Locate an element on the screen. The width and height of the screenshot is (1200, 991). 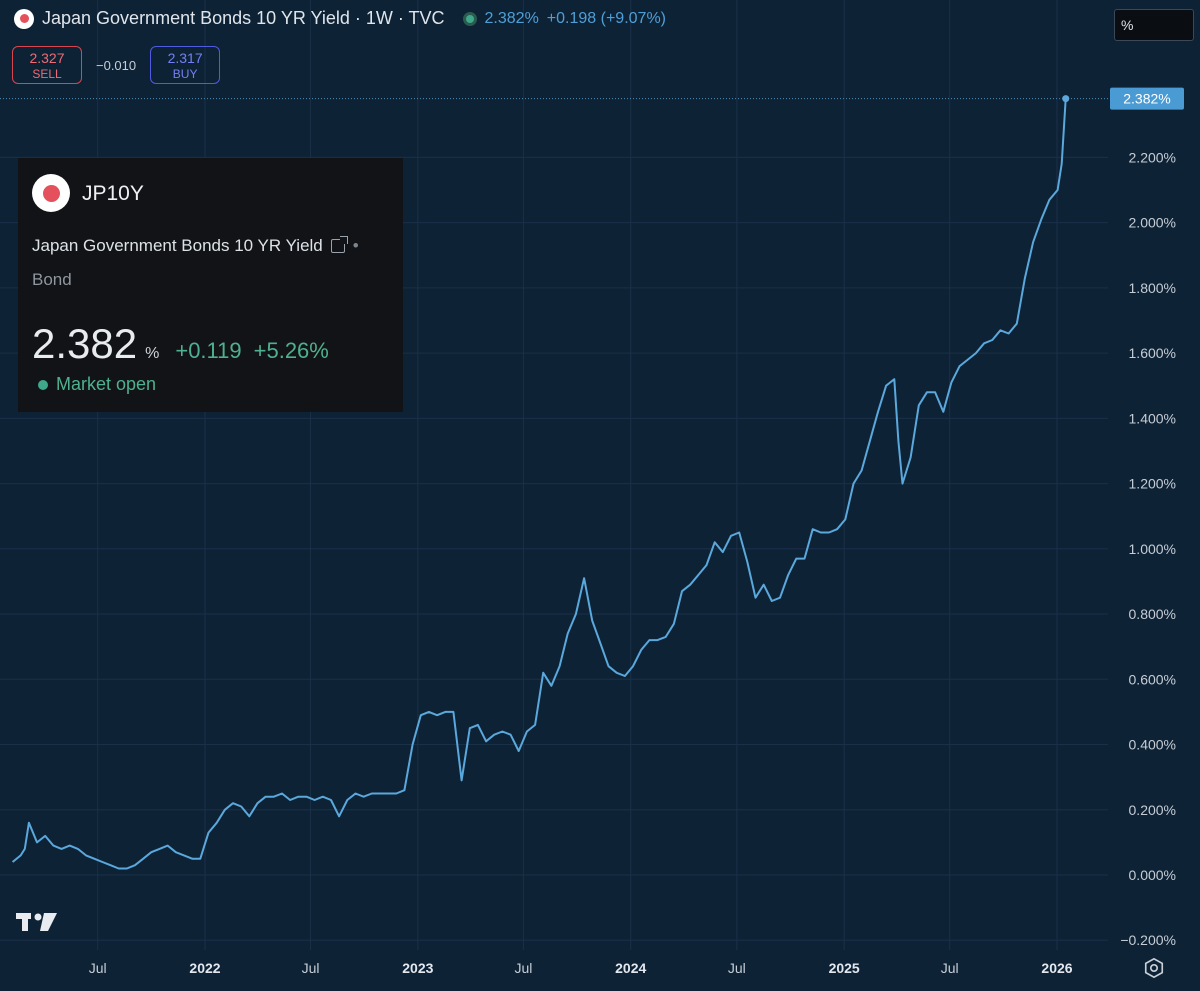
y-tick-label: 1.800% is located at coordinates (1152, 288).